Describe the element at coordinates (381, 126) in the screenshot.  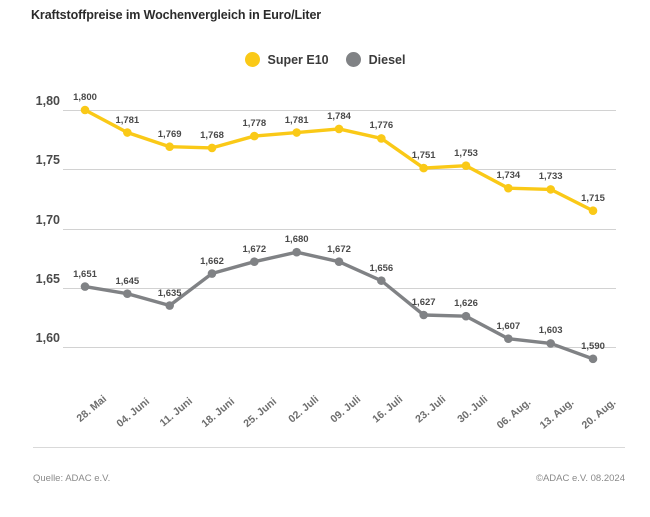
I see `data-point-label: 1,776` at that location.